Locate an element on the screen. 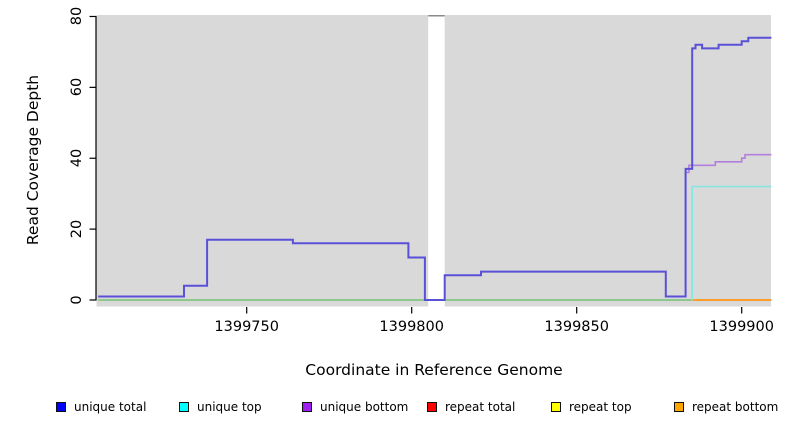 This screenshot has width=792, height=432. legend-item-unique-top: unique top is located at coordinates (220, 407).